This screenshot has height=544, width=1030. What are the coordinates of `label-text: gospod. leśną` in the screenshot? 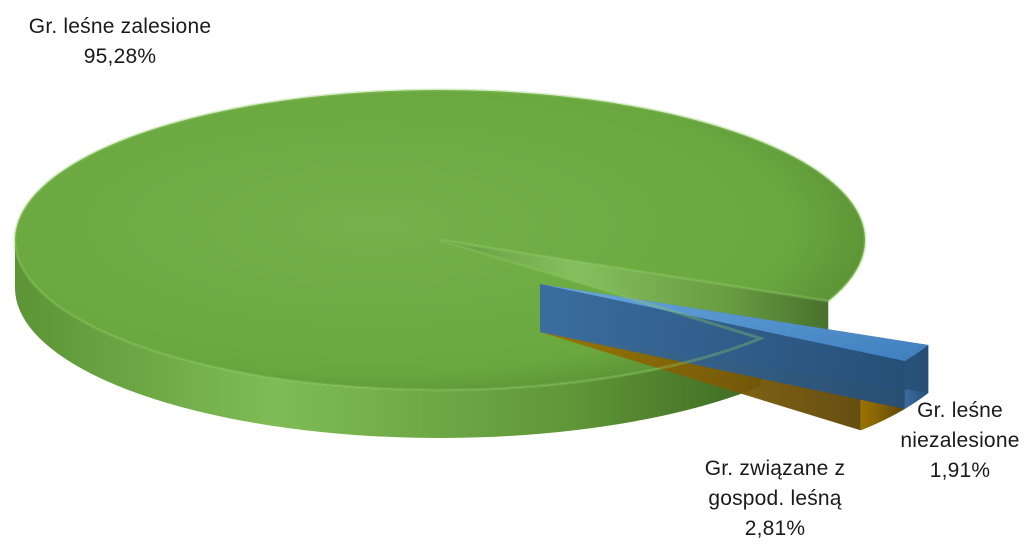 It's located at (775, 498).